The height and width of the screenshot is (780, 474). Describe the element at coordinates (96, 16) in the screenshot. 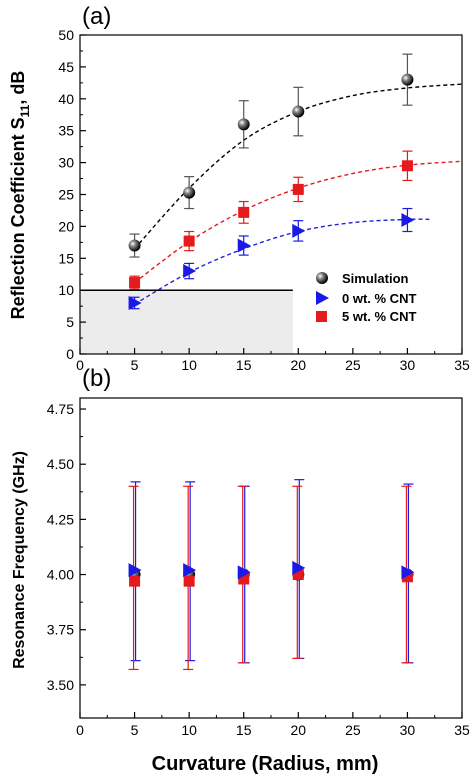

I see `panel-a-letter: (a)` at that location.